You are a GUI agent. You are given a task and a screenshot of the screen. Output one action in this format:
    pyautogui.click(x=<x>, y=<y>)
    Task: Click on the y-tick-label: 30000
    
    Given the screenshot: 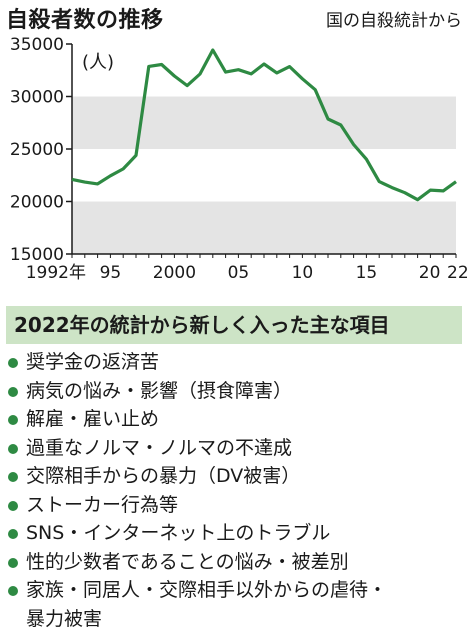 What is the action you would take?
    pyautogui.click(x=37, y=98)
    